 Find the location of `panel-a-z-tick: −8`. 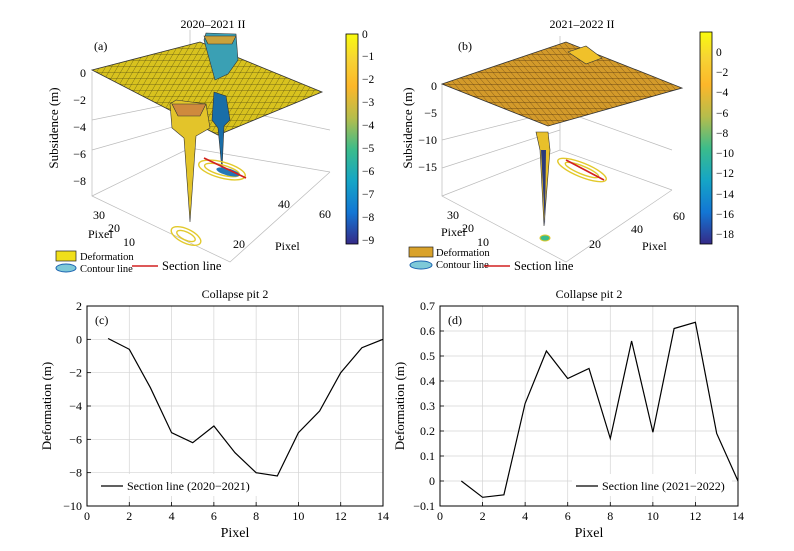

panel-a-z-tick: −8 is located at coordinates (79, 181).